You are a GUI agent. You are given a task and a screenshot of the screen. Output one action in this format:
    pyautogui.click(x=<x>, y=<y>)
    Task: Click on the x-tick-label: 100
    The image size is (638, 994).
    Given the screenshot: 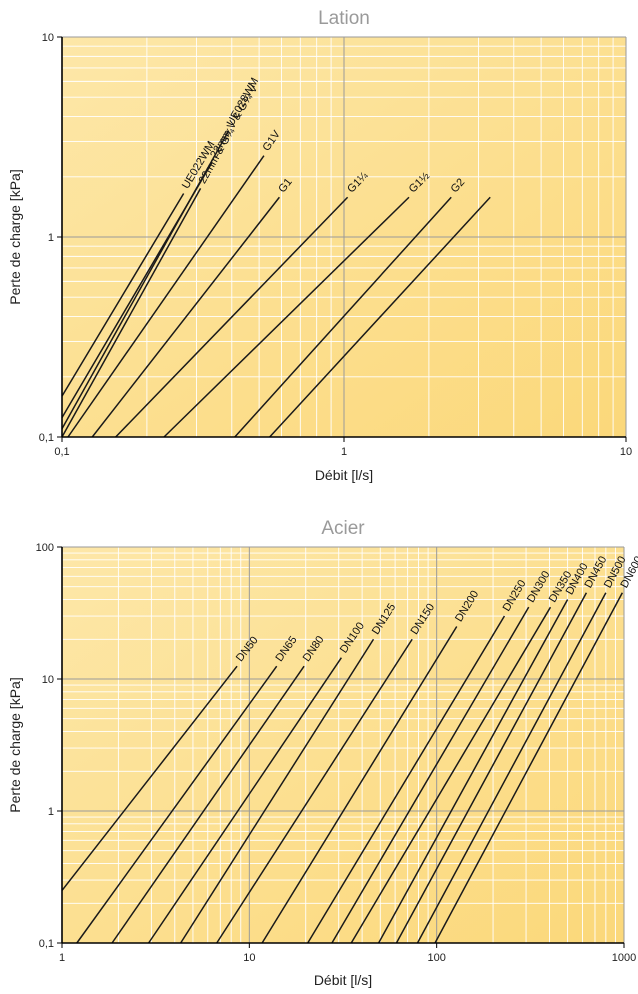 What is the action you would take?
    pyautogui.click(x=436, y=958)
    